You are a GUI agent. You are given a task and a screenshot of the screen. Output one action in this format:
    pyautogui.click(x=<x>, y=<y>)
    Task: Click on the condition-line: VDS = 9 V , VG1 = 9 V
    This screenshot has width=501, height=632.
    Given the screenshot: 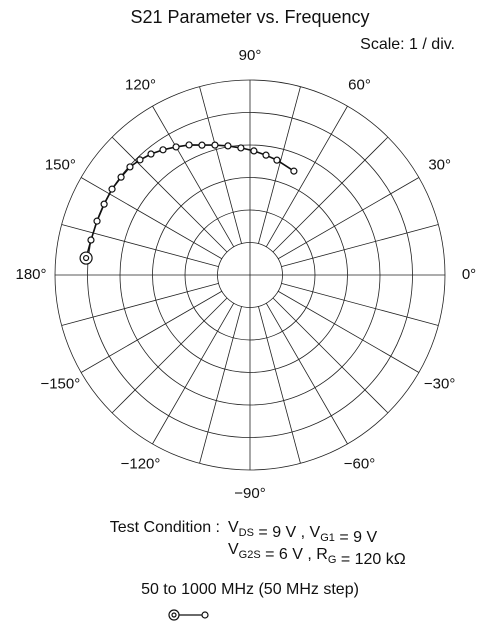 What is the action you would take?
    pyautogui.click(x=302, y=532)
    